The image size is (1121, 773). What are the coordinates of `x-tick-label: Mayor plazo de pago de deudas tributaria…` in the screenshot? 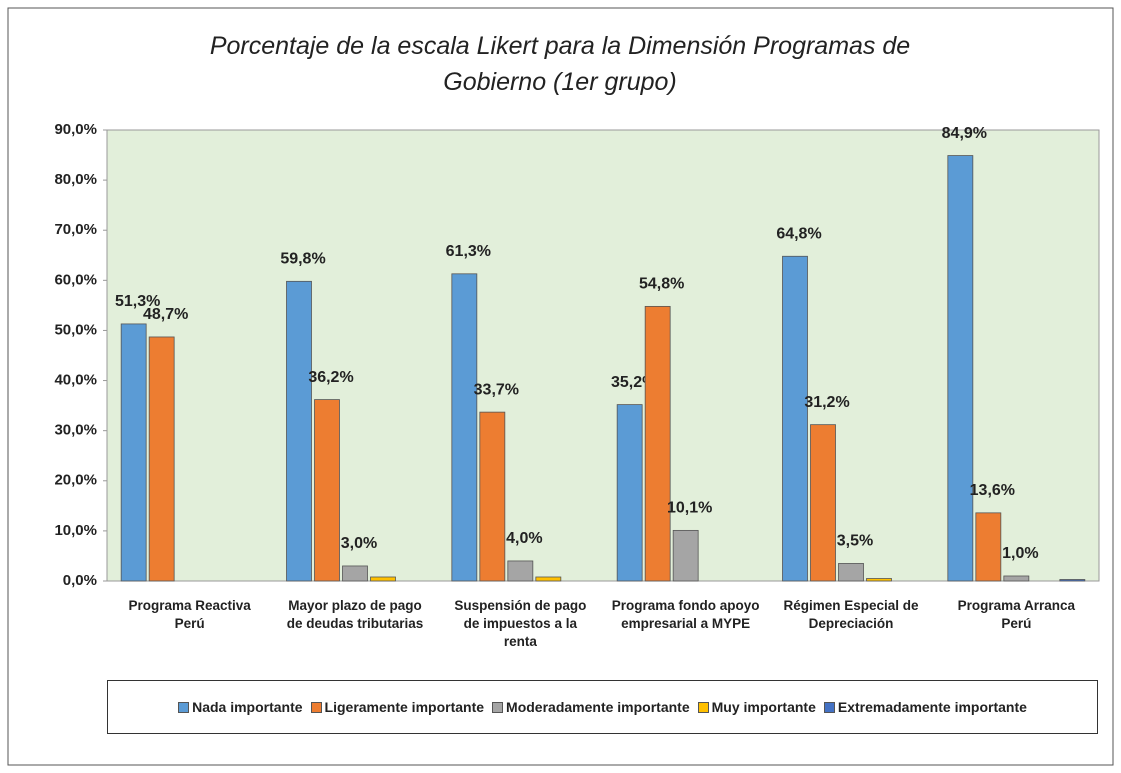 It's located at (355, 614).